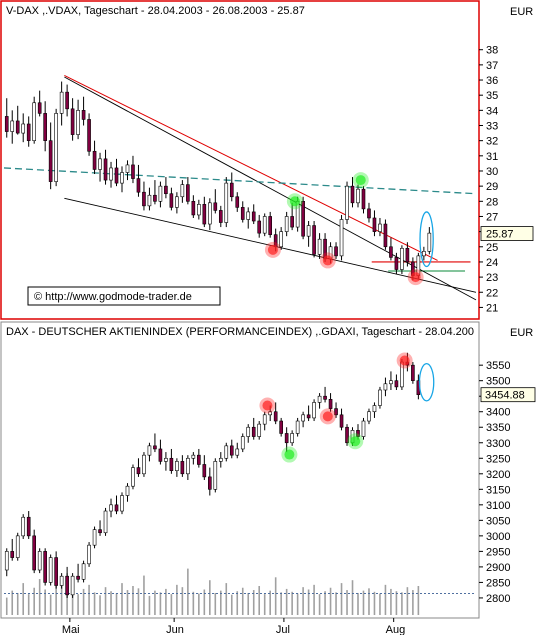  I want to click on dax-y-tick-label: 2950, so click(498, 552).